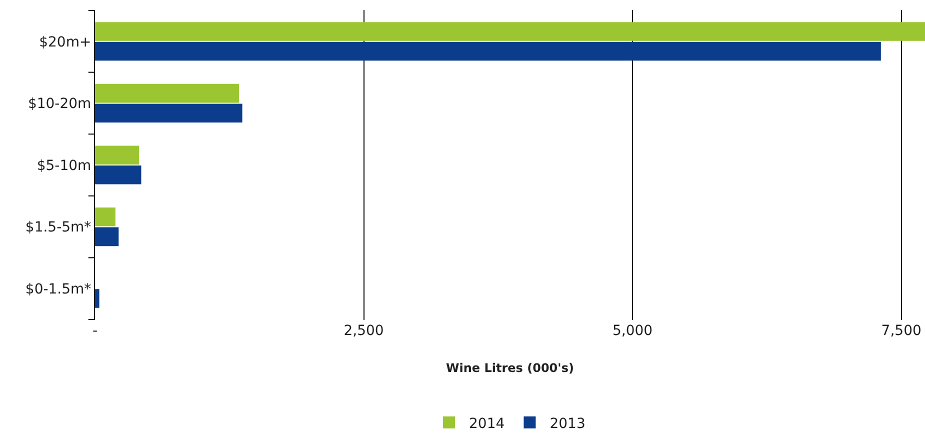 This screenshot has height=439, width=925. What do you see at coordinates (95, 331) in the screenshot?
I see `x-tick-label: -` at bounding box center [95, 331].